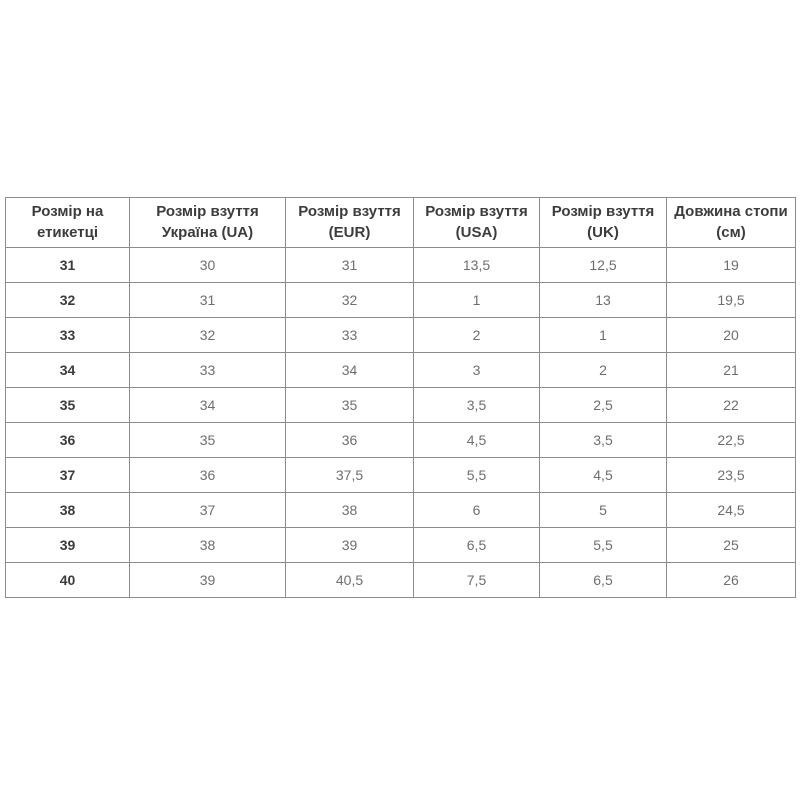 The image size is (800, 800). Describe the element at coordinates (349, 370) in the screenshot. I see `cell-eur: 34` at that location.